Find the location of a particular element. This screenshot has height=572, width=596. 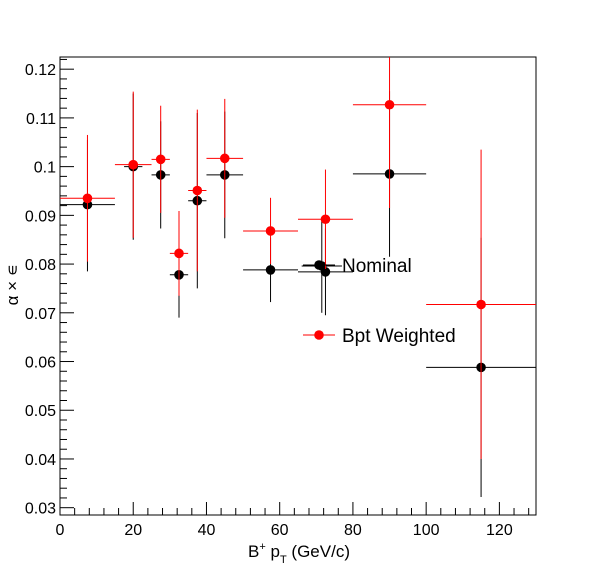

x-axis-title: B+ pT (GeV/c) is located at coordinates (299, 553).